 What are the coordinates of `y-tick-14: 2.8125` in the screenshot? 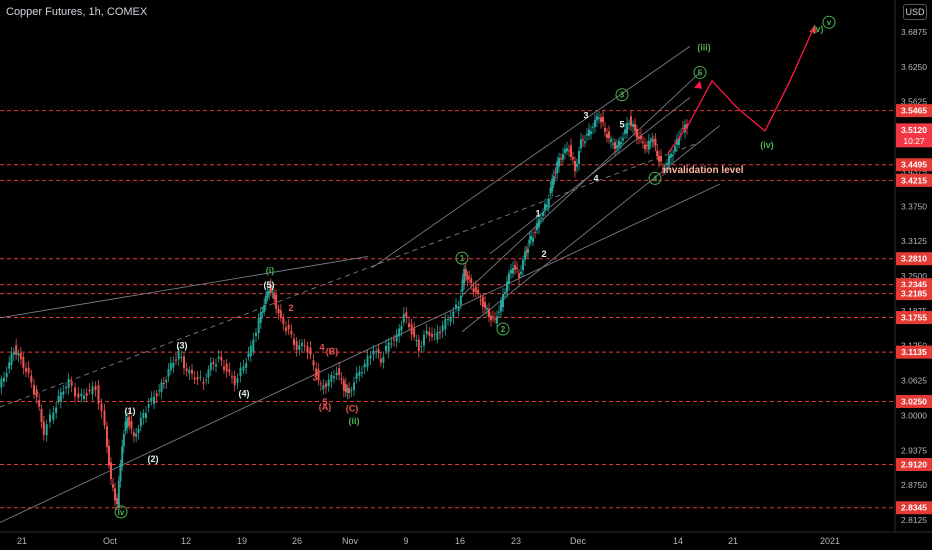 It's located at (914, 520).